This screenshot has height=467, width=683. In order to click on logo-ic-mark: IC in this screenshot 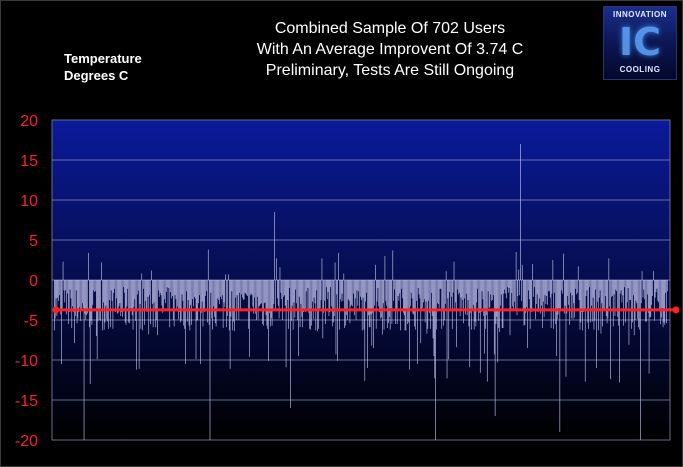, I will do `click(640, 42)`.